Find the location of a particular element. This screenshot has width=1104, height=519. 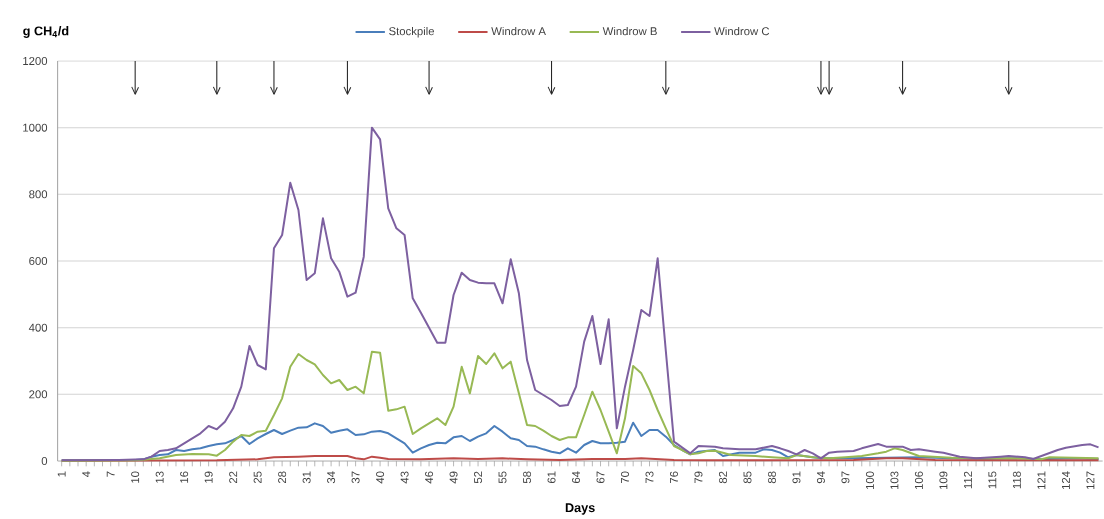

x-tick-label: 37 is located at coordinates (355, 477).